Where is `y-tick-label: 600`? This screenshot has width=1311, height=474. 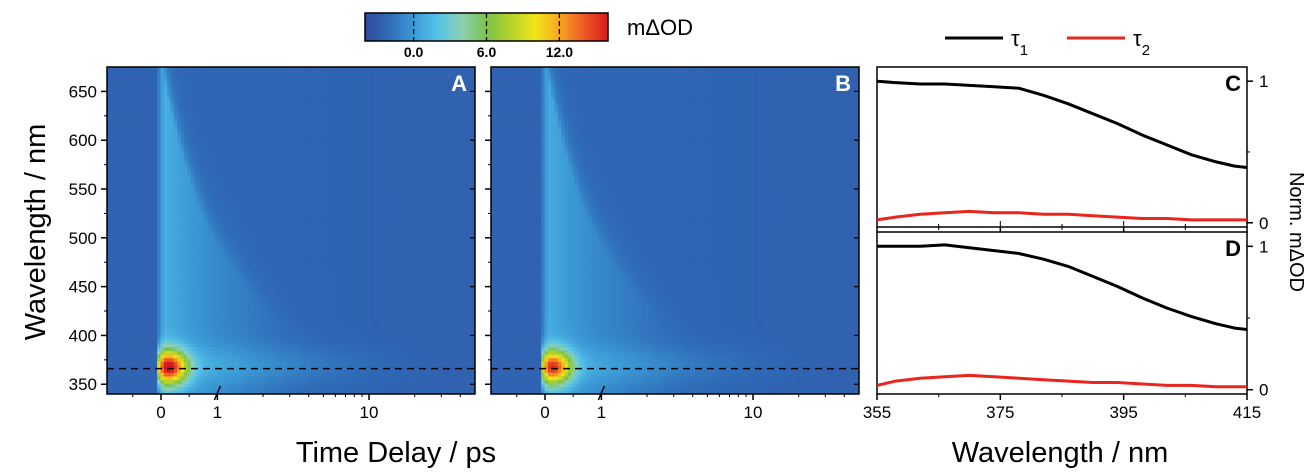
y-tick-label: 600 is located at coordinates (83, 140).